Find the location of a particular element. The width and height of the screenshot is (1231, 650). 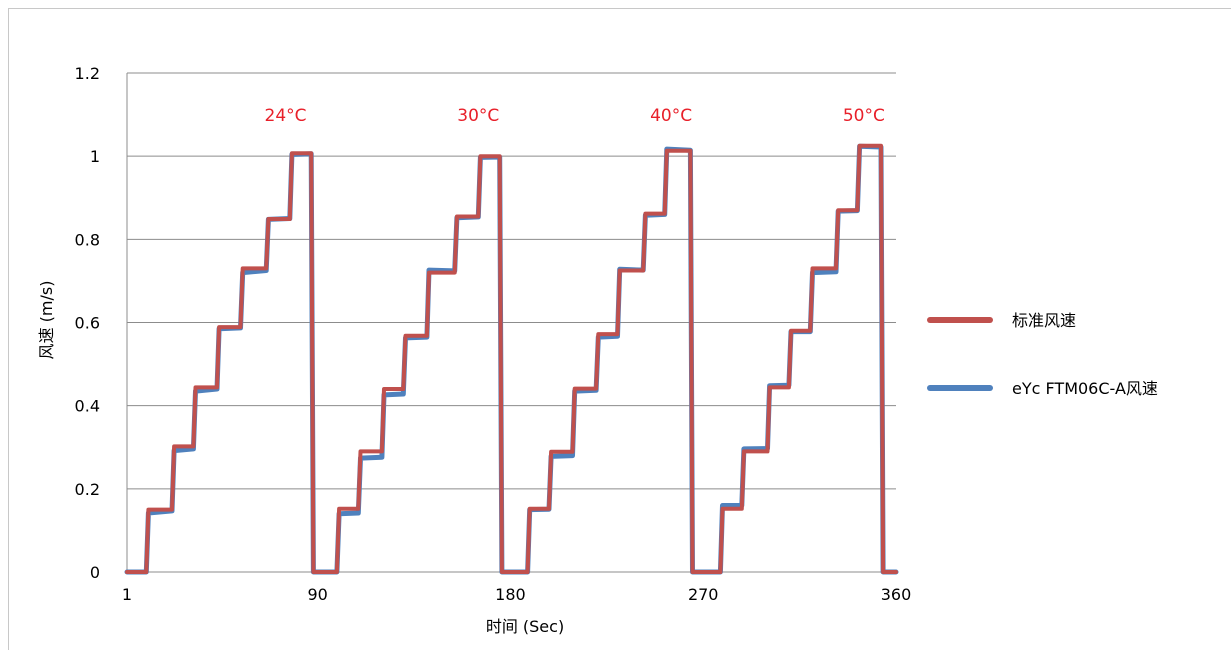

y-tick-labels: 0 0.2 0.4 0.6 0.8 1 1.2 is located at coordinates (87, 323).